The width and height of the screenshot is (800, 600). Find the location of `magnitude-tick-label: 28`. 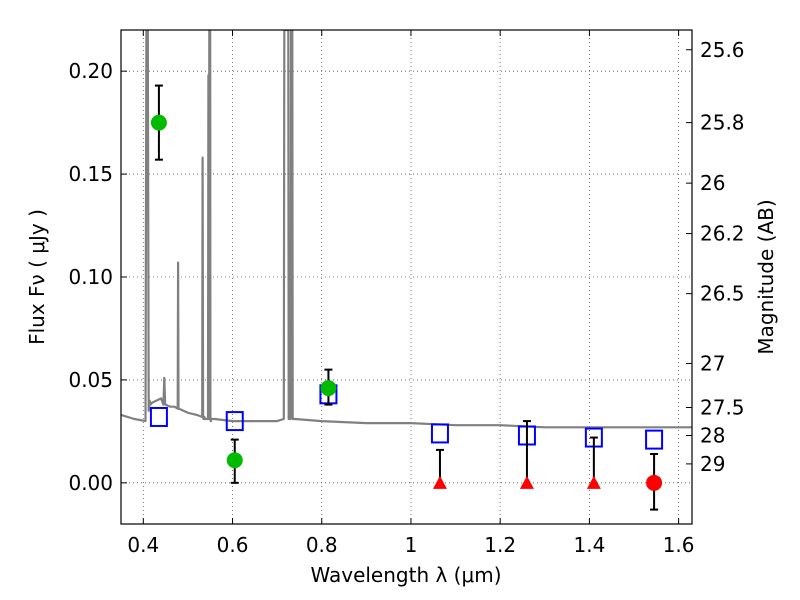

magnitude-tick-label: 28 is located at coordinates (712, 435).